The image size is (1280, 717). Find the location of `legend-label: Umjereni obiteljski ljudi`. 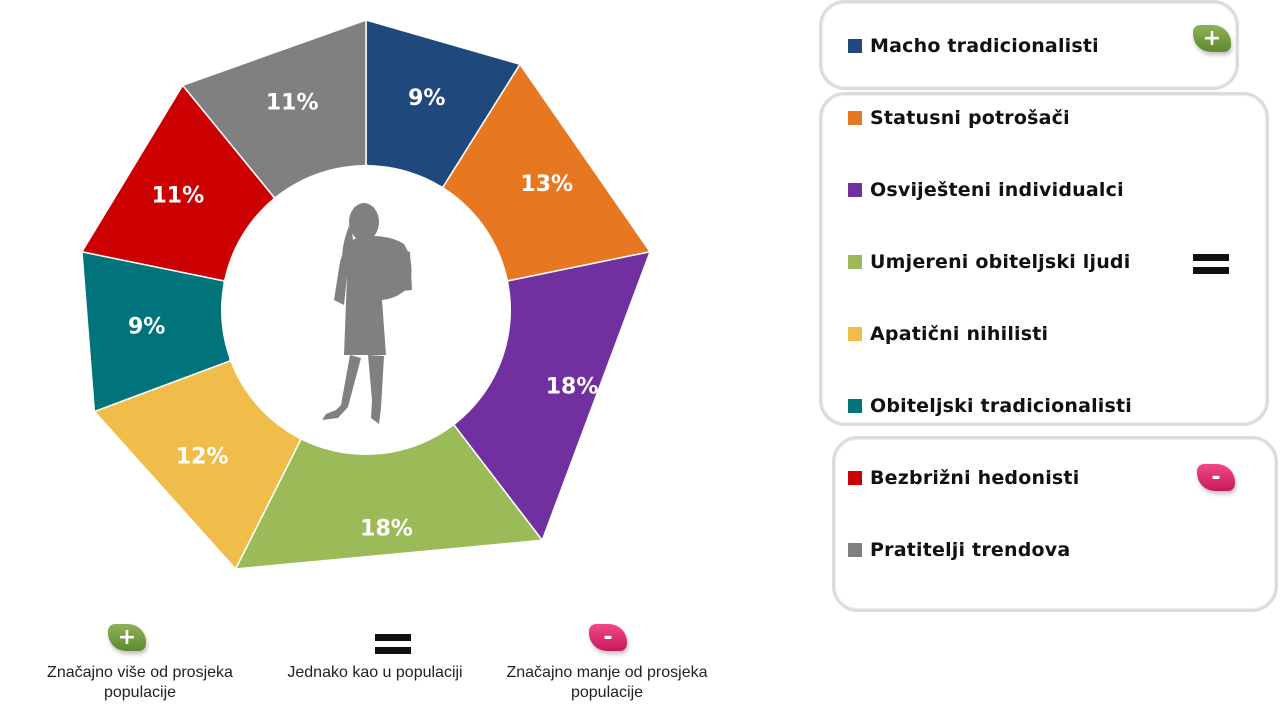

legend-label: Umjereni obiteljski ljudi is located at coordinates (1000, 262).